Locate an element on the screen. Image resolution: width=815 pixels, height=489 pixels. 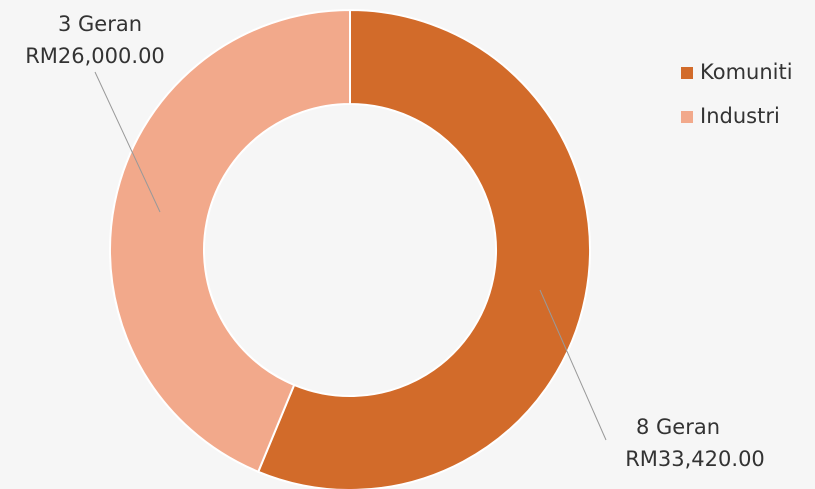
legend-label: Komuniti is located at coordinates (746, 72).